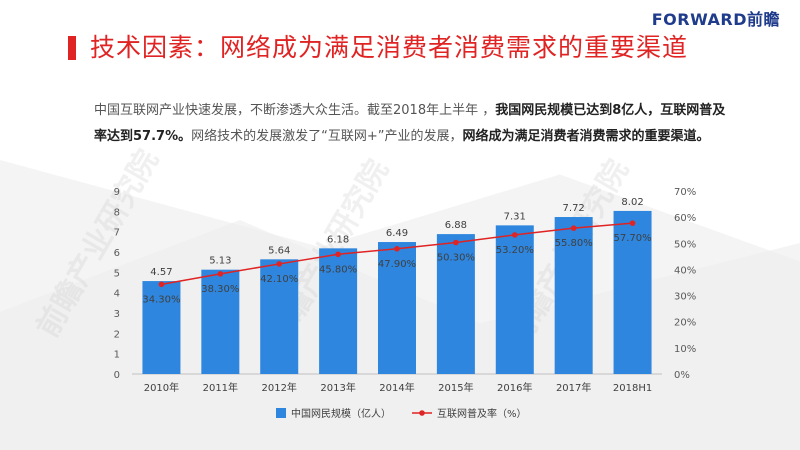 This screenshot has width=800, height=450. What do you see at coordinates (117, 273) in the screenshot?
I see `y-left-tick-label: 5` at bounding box center [117, 273].